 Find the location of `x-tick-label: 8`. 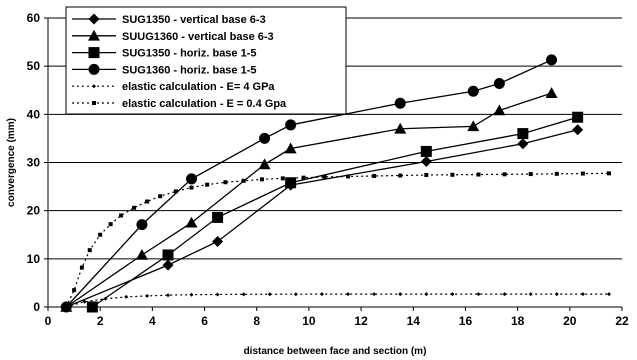

x-tick-label: 8 is located at coordinates (256, 321).